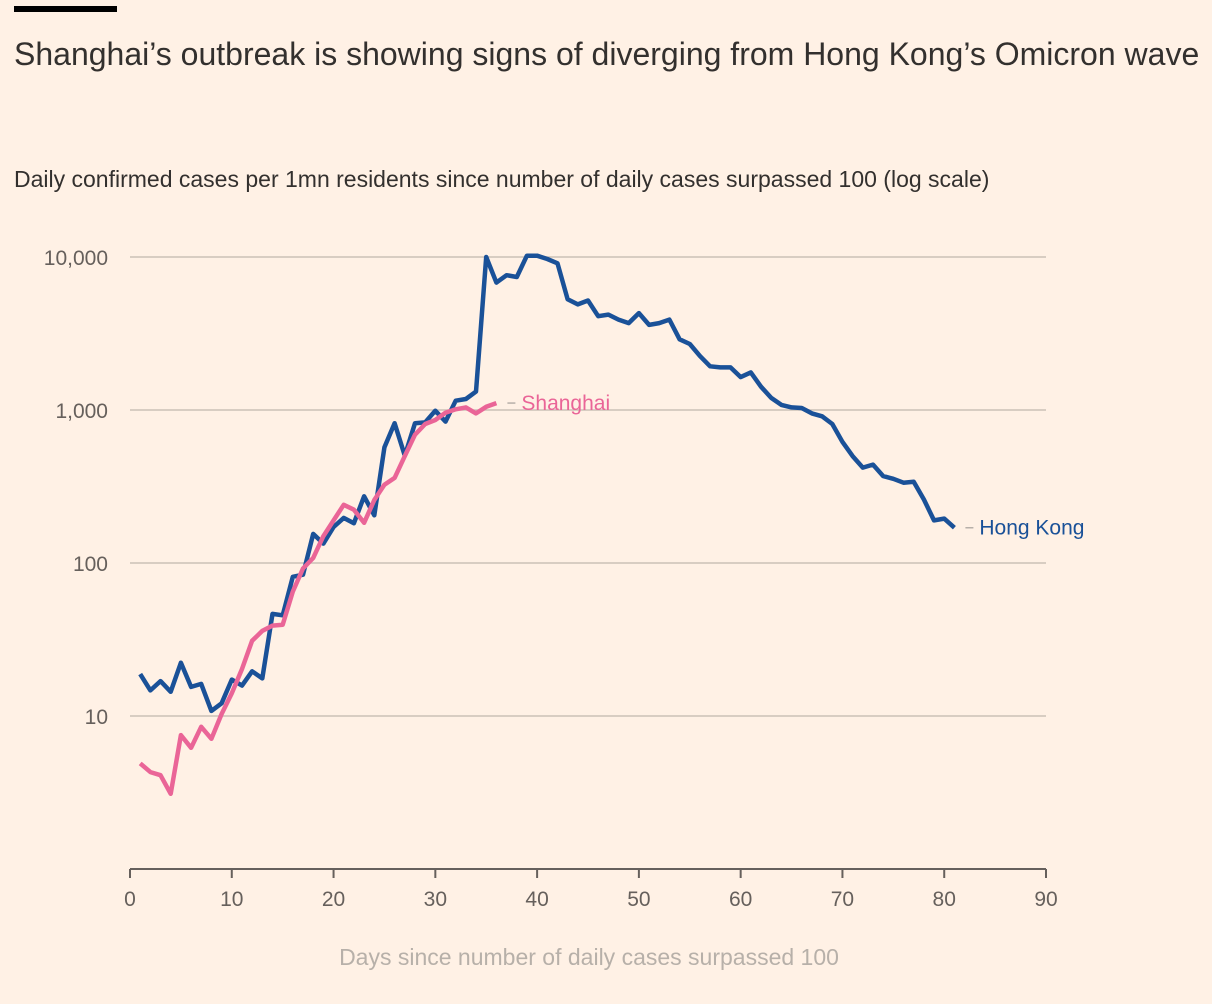 Image resolution: width=1212 pixels, height=1004 pixels. What do you see at coordinates (944, 899) in the screenshot?
I see `x-tick-label: 80` at bounding box center [944, 899].